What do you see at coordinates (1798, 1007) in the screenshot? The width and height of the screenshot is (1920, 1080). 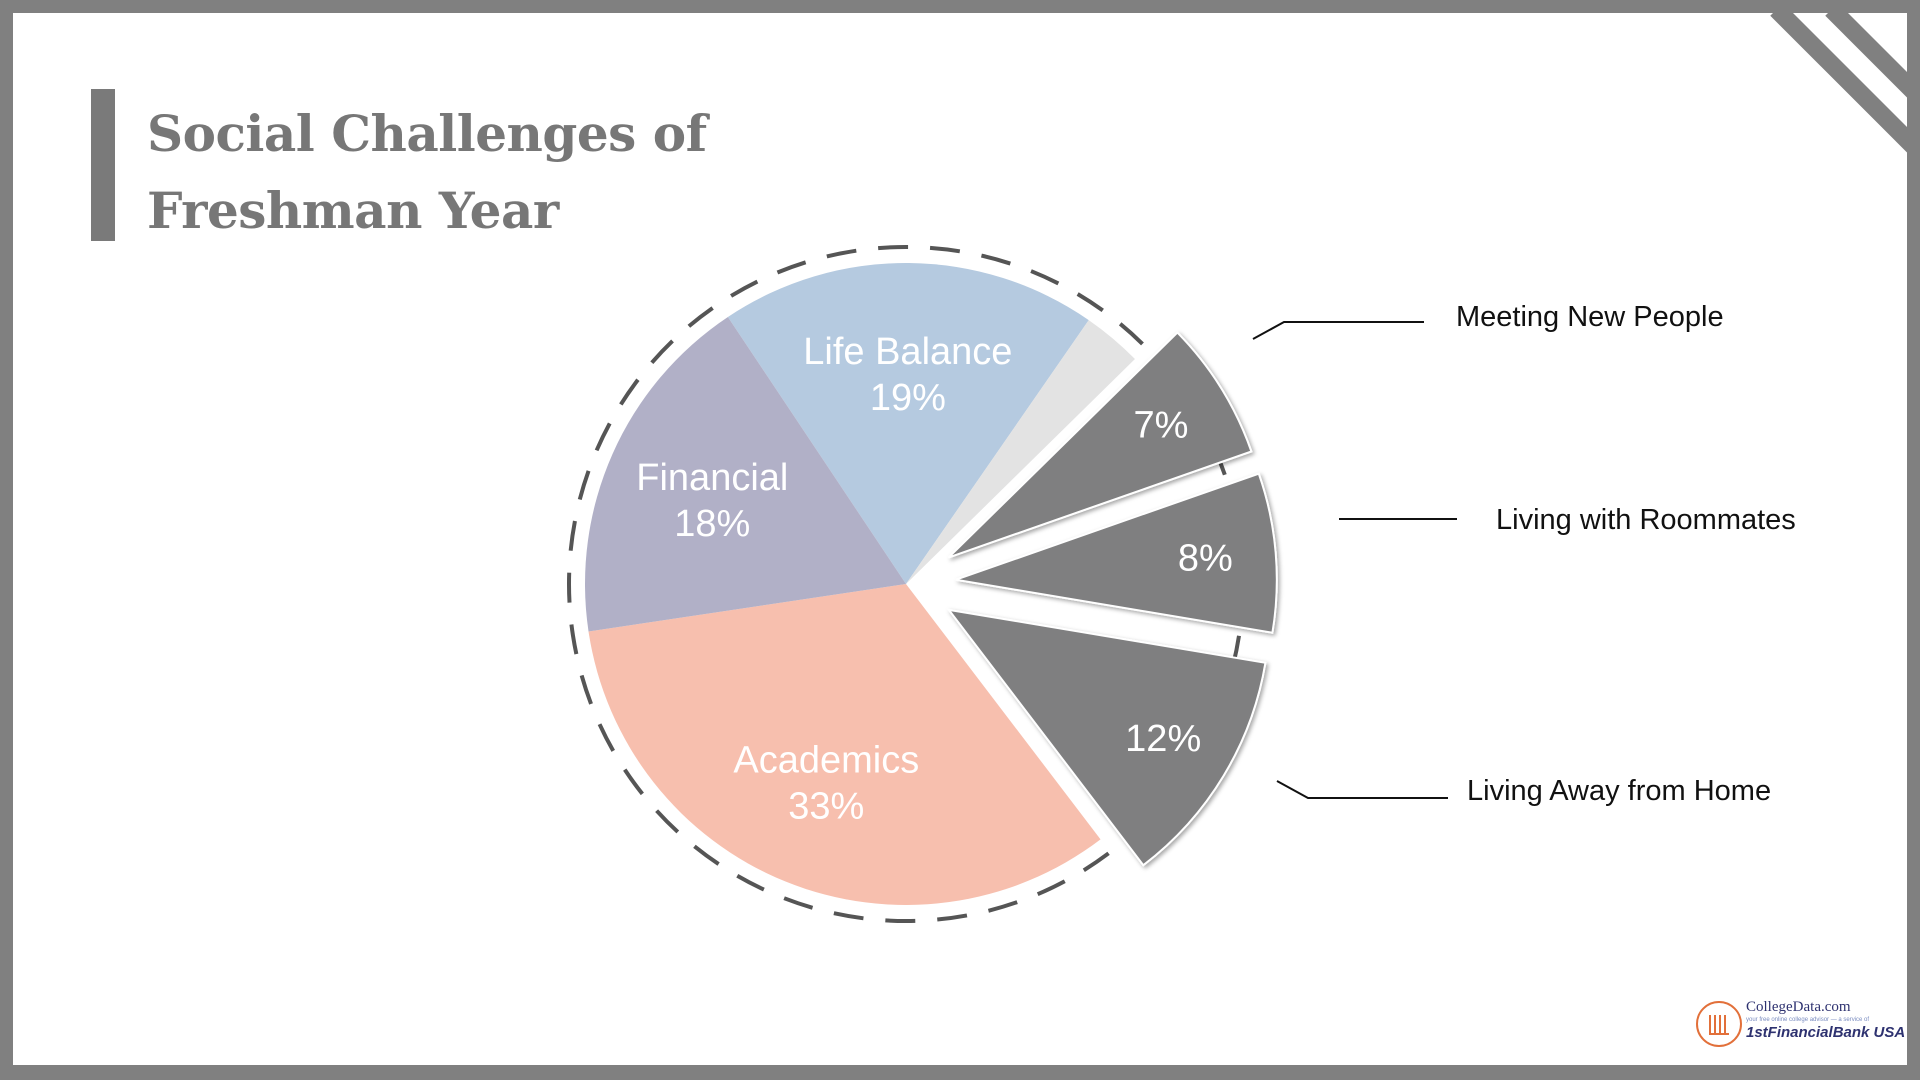 I see `logo-text: CollegeData.com` at bounding box center [1798, 1007].